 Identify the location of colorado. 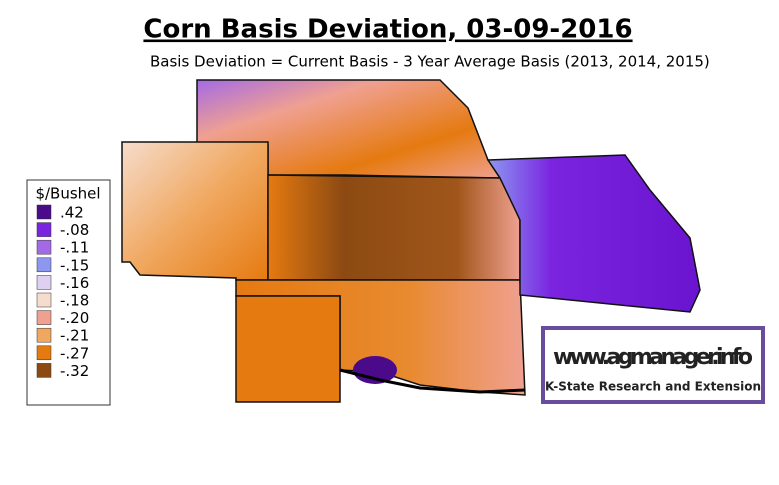
(195, 211).